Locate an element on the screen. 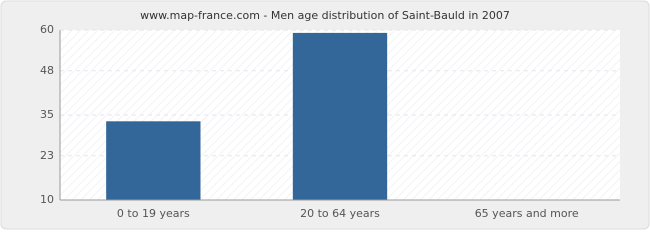 Image resolution: width=650 pixels, height=240 pixels. y-tick-label: 48 is located at coordinates (47, 70).